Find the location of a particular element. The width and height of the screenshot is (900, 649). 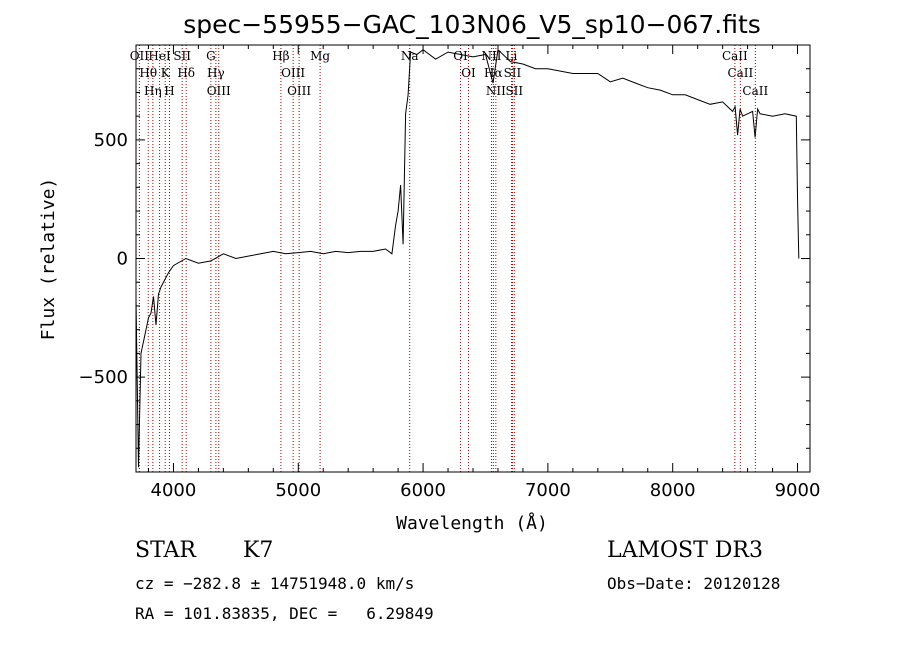

y-tick-label: 500 is located at coordinates (111, 140).